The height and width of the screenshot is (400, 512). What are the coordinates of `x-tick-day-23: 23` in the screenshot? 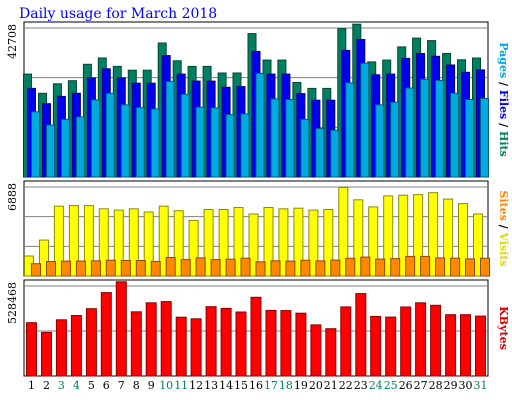 It's located at (361, 385).